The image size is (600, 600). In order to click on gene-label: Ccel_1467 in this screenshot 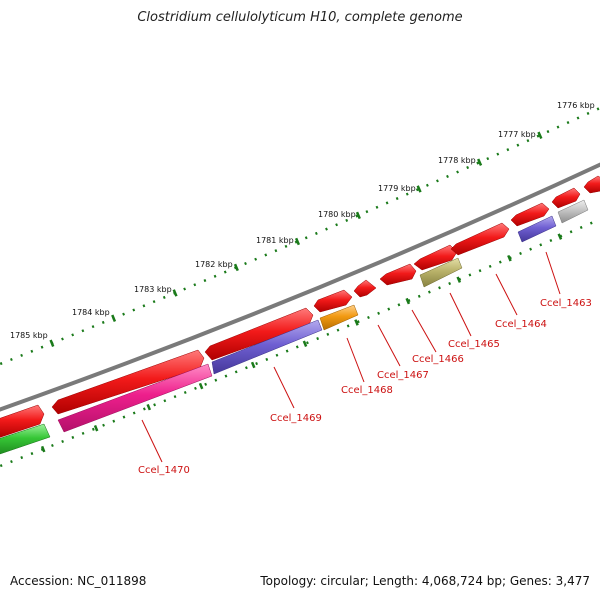, I will do `click(403, 375)`.